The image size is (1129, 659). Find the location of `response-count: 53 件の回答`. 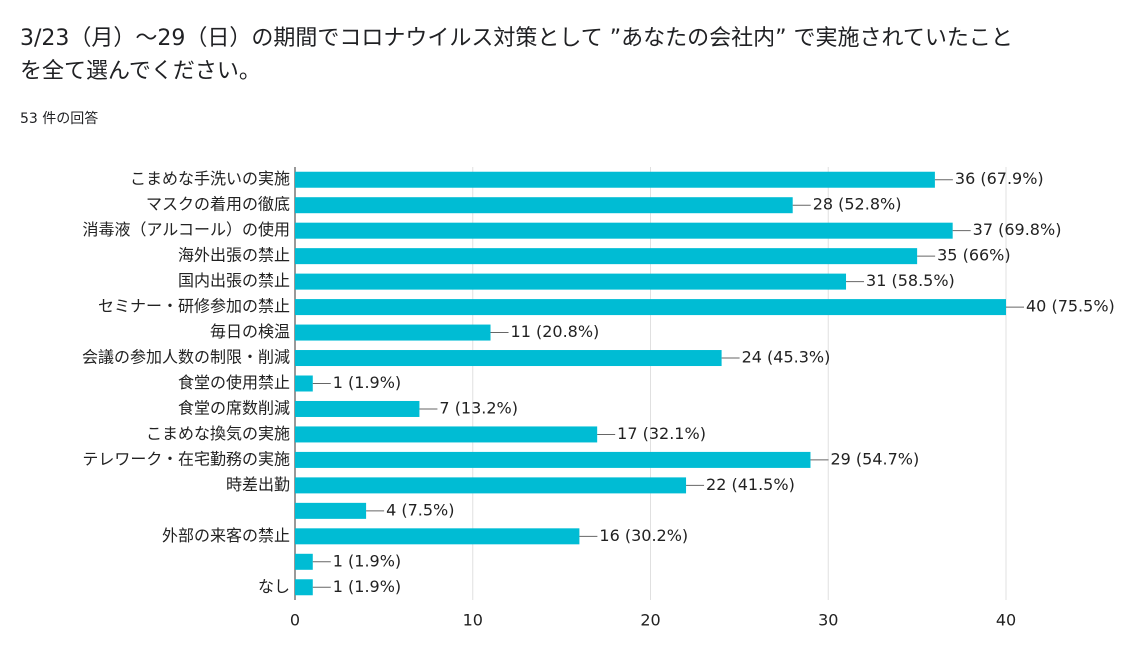

response-count: 53 件の回答 is located at coordinates (59, 119).